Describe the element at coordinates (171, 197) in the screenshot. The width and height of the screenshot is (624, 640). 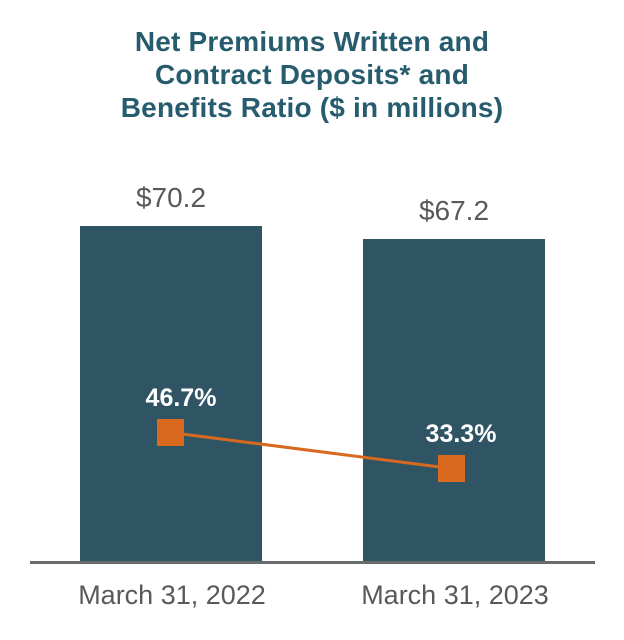
I see `bar-value-label-2022: $70.2` at that location.